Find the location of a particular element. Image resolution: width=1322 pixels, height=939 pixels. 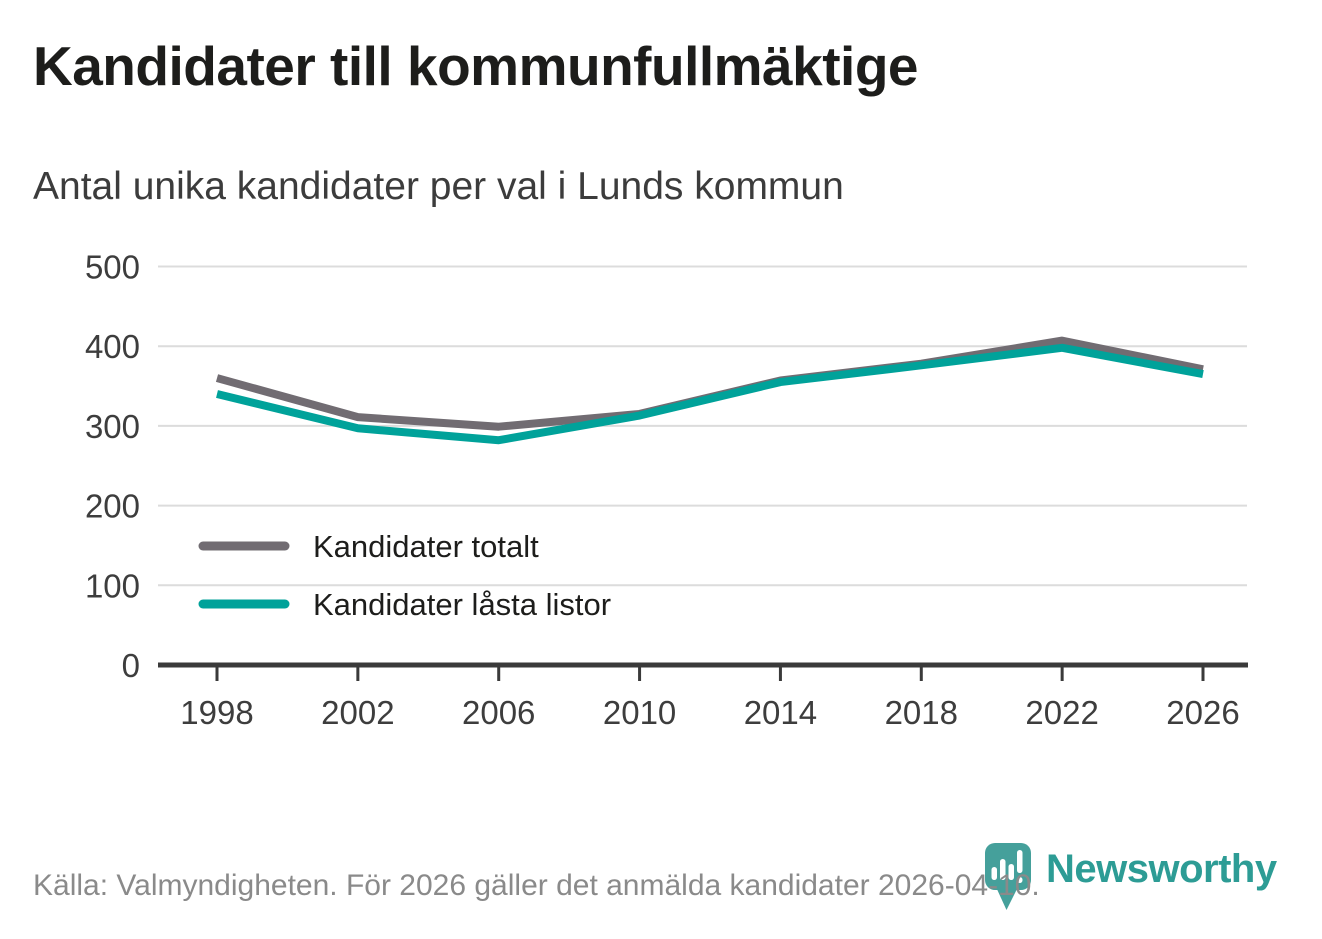

ytick-label-400: 400 is located at coordinates (112, 346).